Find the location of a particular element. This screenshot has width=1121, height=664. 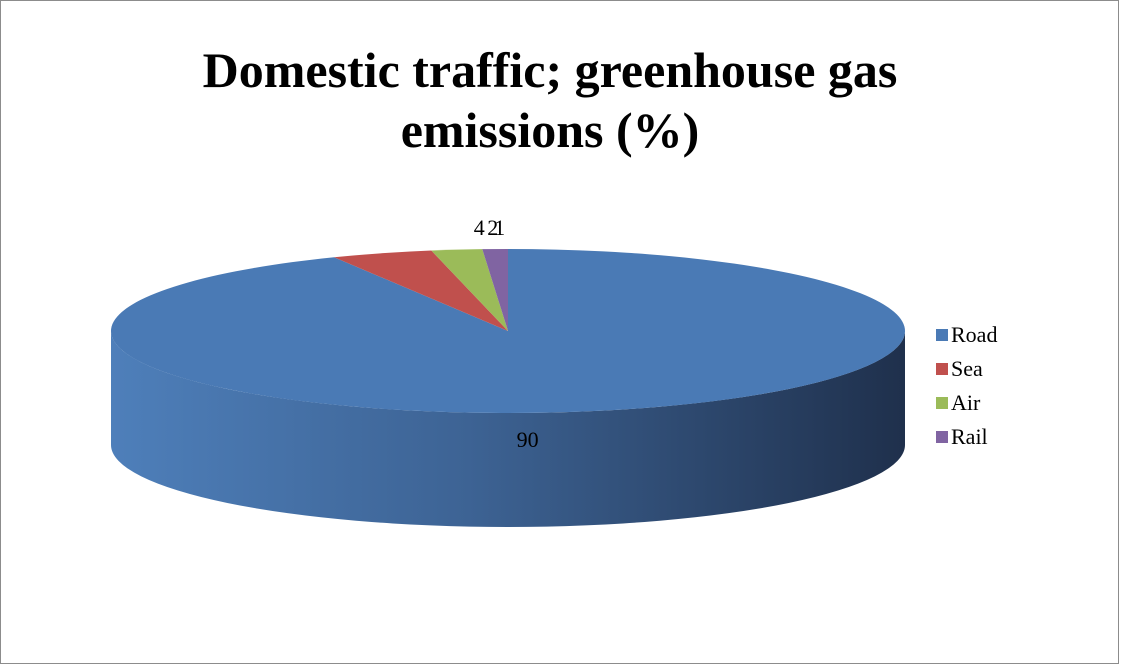

legend-item-sea: Sea is located at coordinates (966, 369).